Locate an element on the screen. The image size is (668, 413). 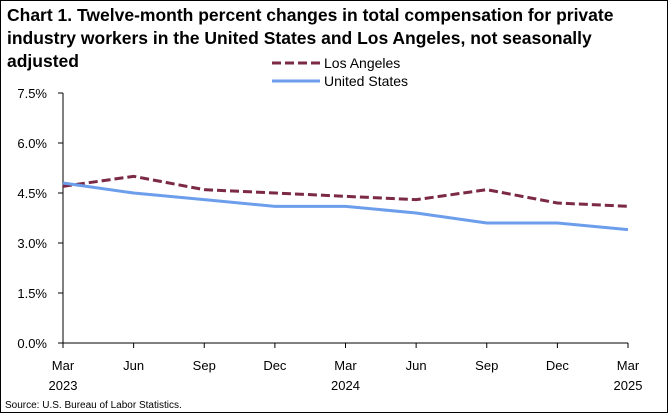
y-tick-label: 6.0% is located at coordinates (32, 143).